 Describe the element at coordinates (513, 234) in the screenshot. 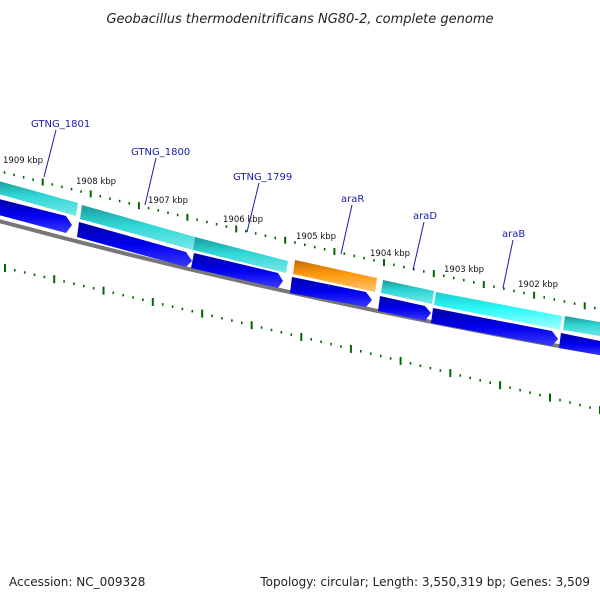

I see `gene-label-text: araB` at that location.